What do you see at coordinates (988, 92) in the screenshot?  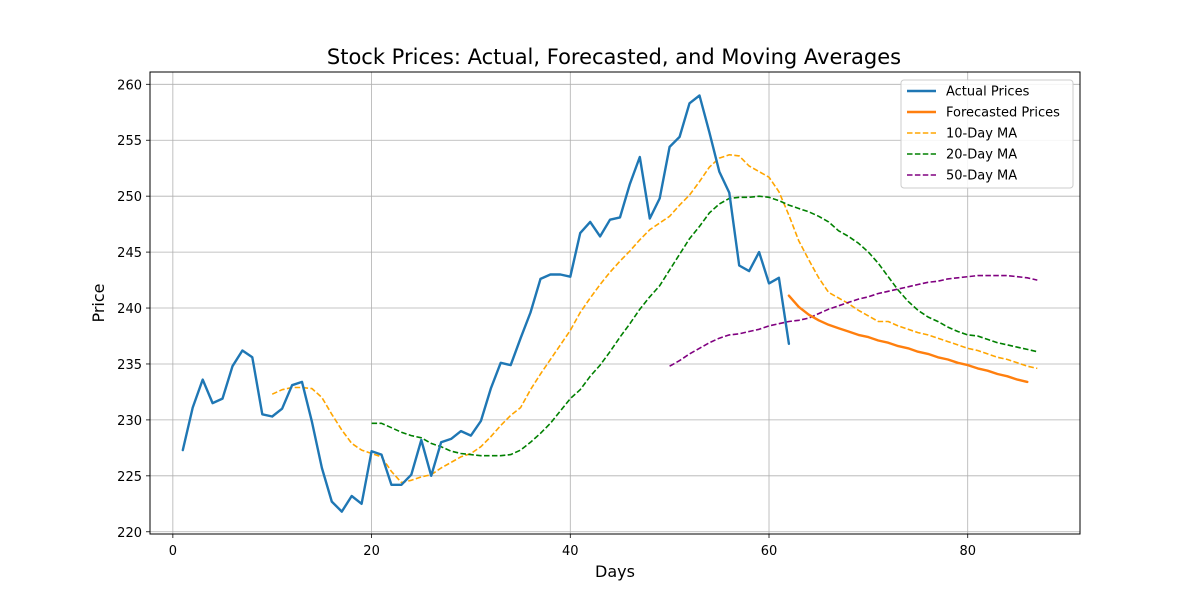 I see `legend-label-actual-prices: Actual Prices` at bounding box center [988, 92].